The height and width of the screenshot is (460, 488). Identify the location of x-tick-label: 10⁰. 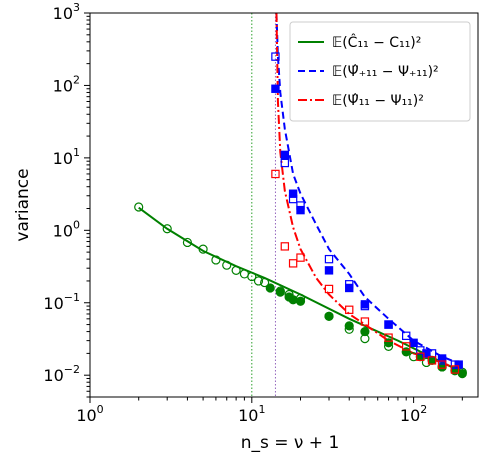
(89, 414).